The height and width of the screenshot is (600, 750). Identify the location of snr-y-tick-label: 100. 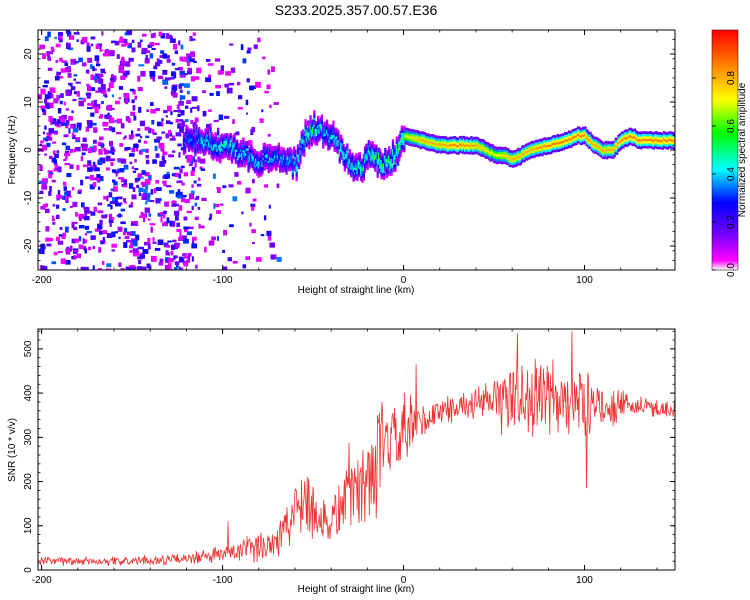
(28, 525).